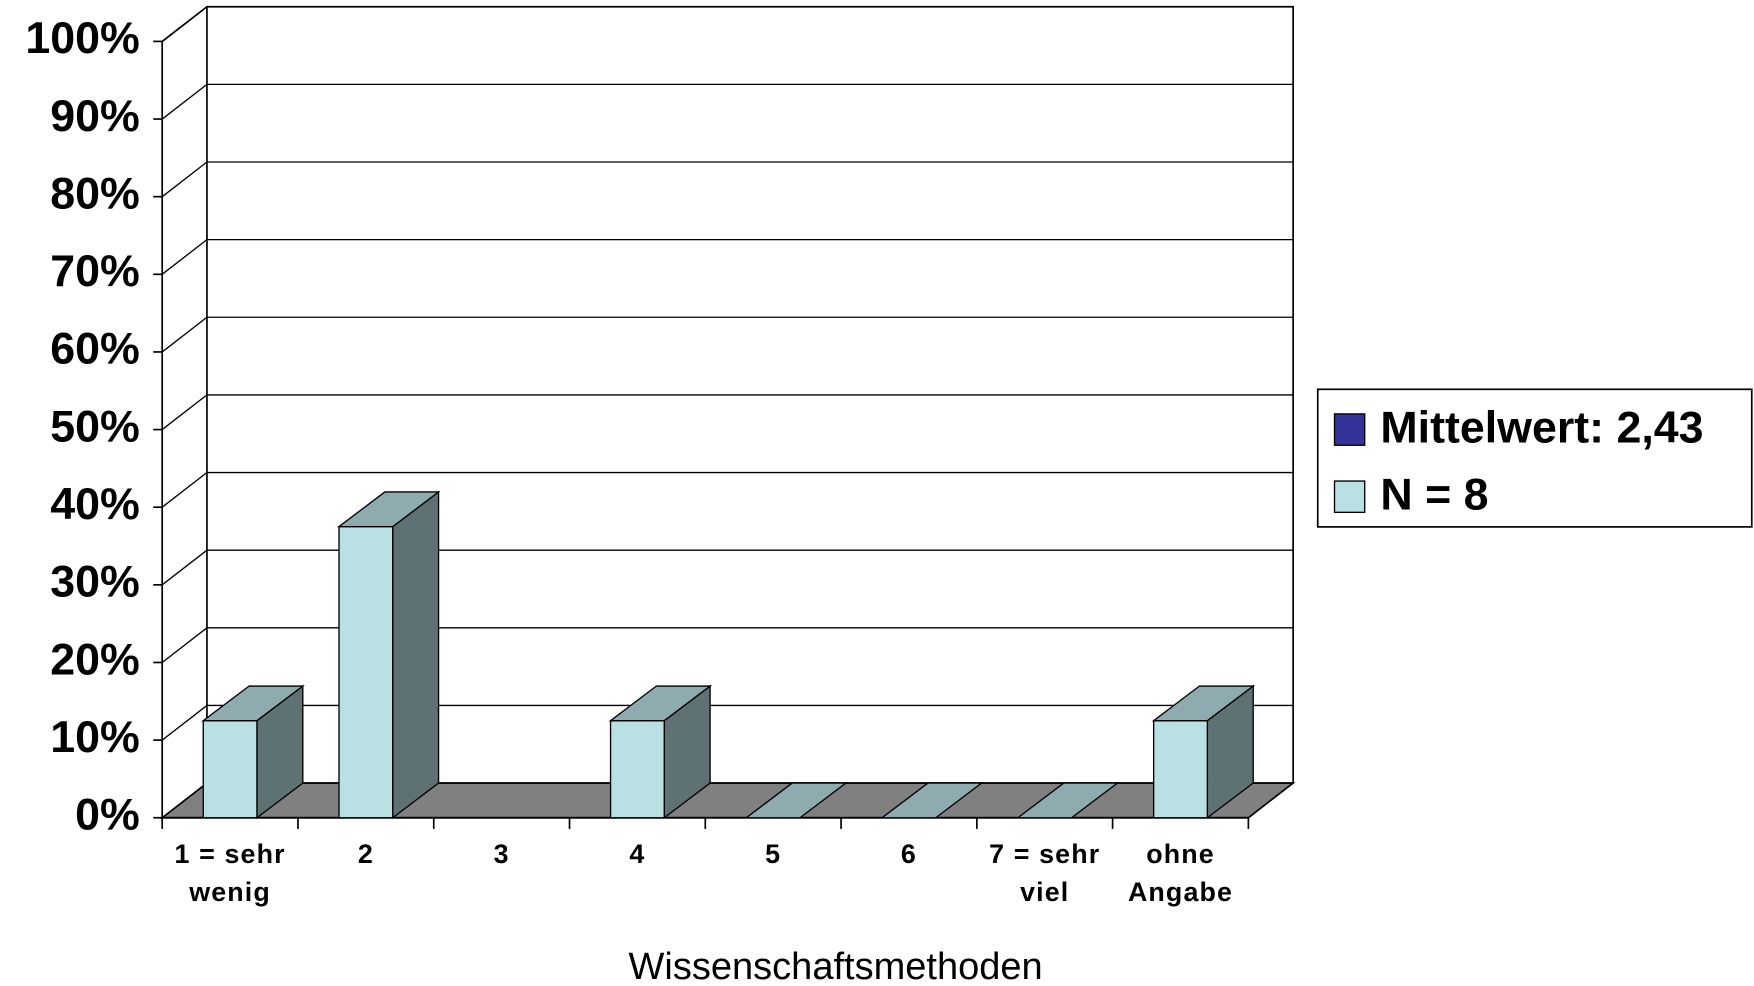 The image size is (1754, 986). Describe the element at coordinates (1044, 873) in the screenshot. I see `x-tick-label: 7 = sehr viel` at that location.